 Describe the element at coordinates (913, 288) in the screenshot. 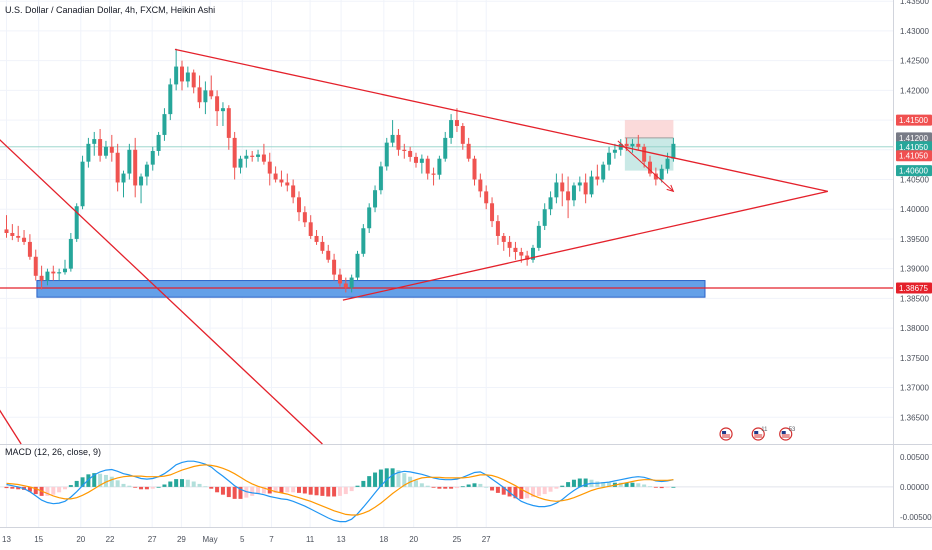

I see `price-tag-label: 1.38675` at that location.